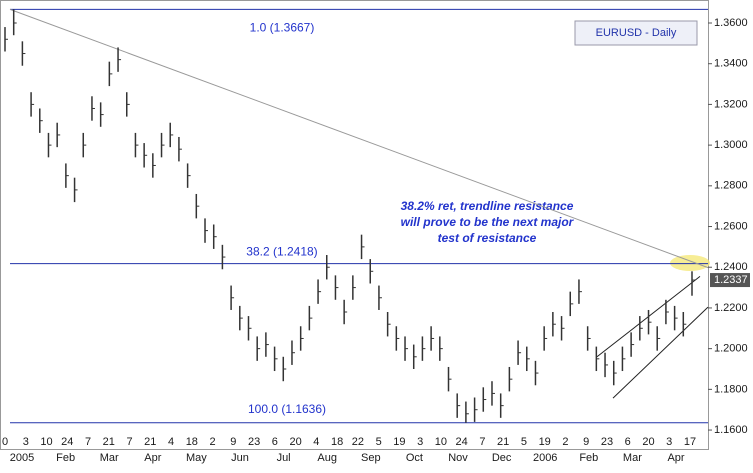 The width and height of the screenshot is (753, 473). I want to click on x-month-label: 2006, so click(545, 458).